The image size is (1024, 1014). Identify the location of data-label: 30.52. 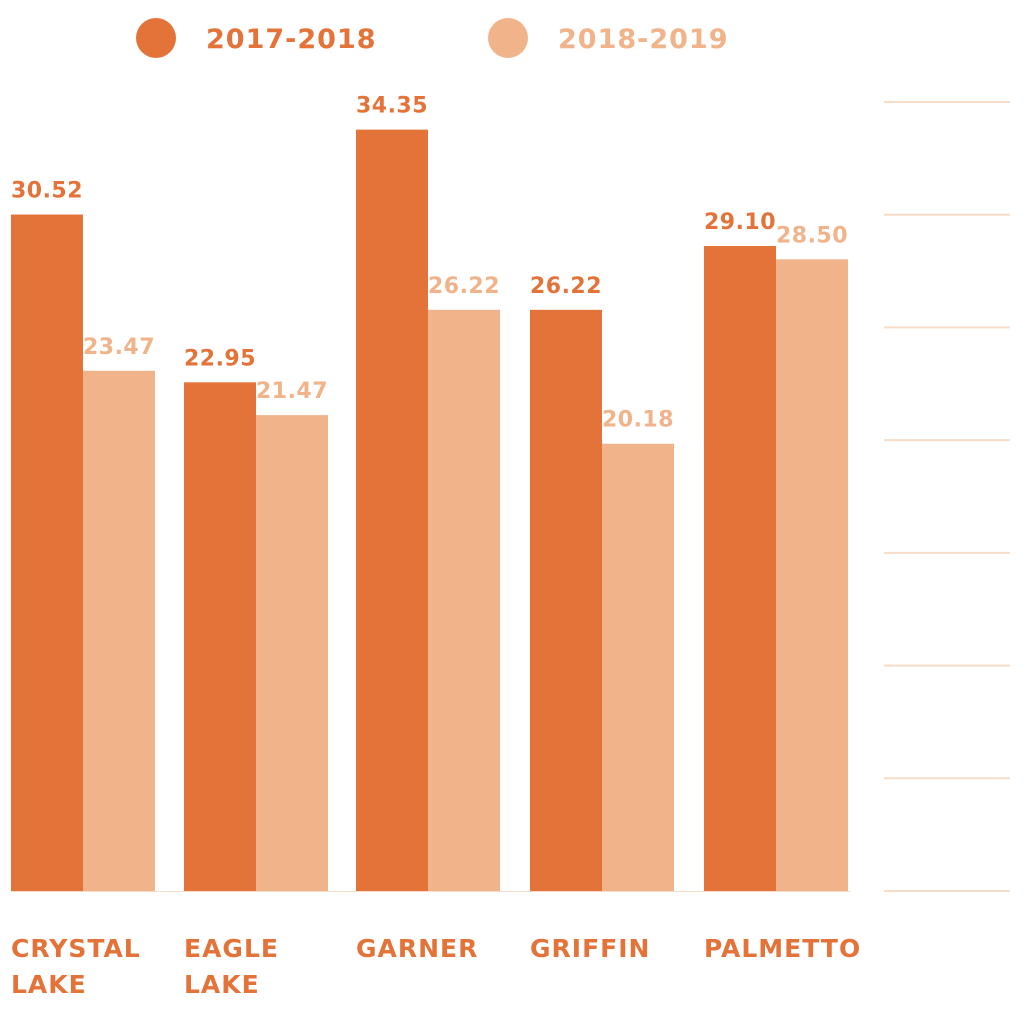
(47, 191).